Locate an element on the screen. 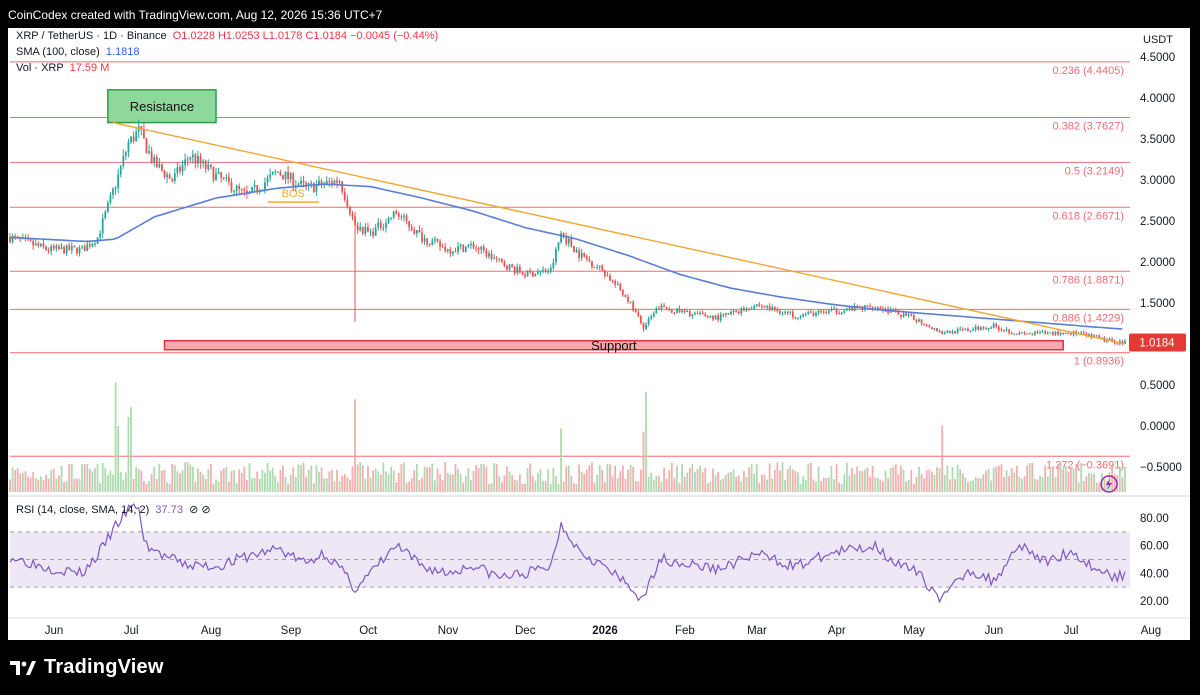 The height and width of the screenshot is (695, 1200). current-price-label: 1.0184 is located at coordinates (1157, 343).